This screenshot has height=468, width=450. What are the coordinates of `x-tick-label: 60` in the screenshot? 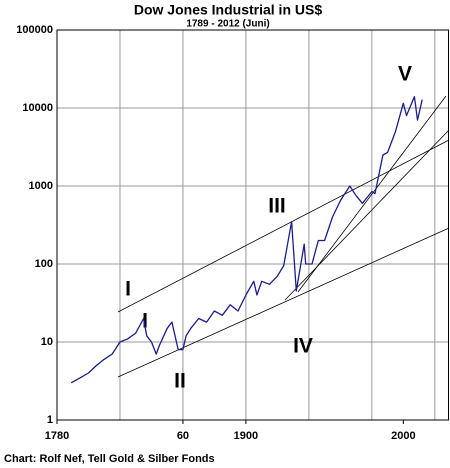 It's located at (183, 436).